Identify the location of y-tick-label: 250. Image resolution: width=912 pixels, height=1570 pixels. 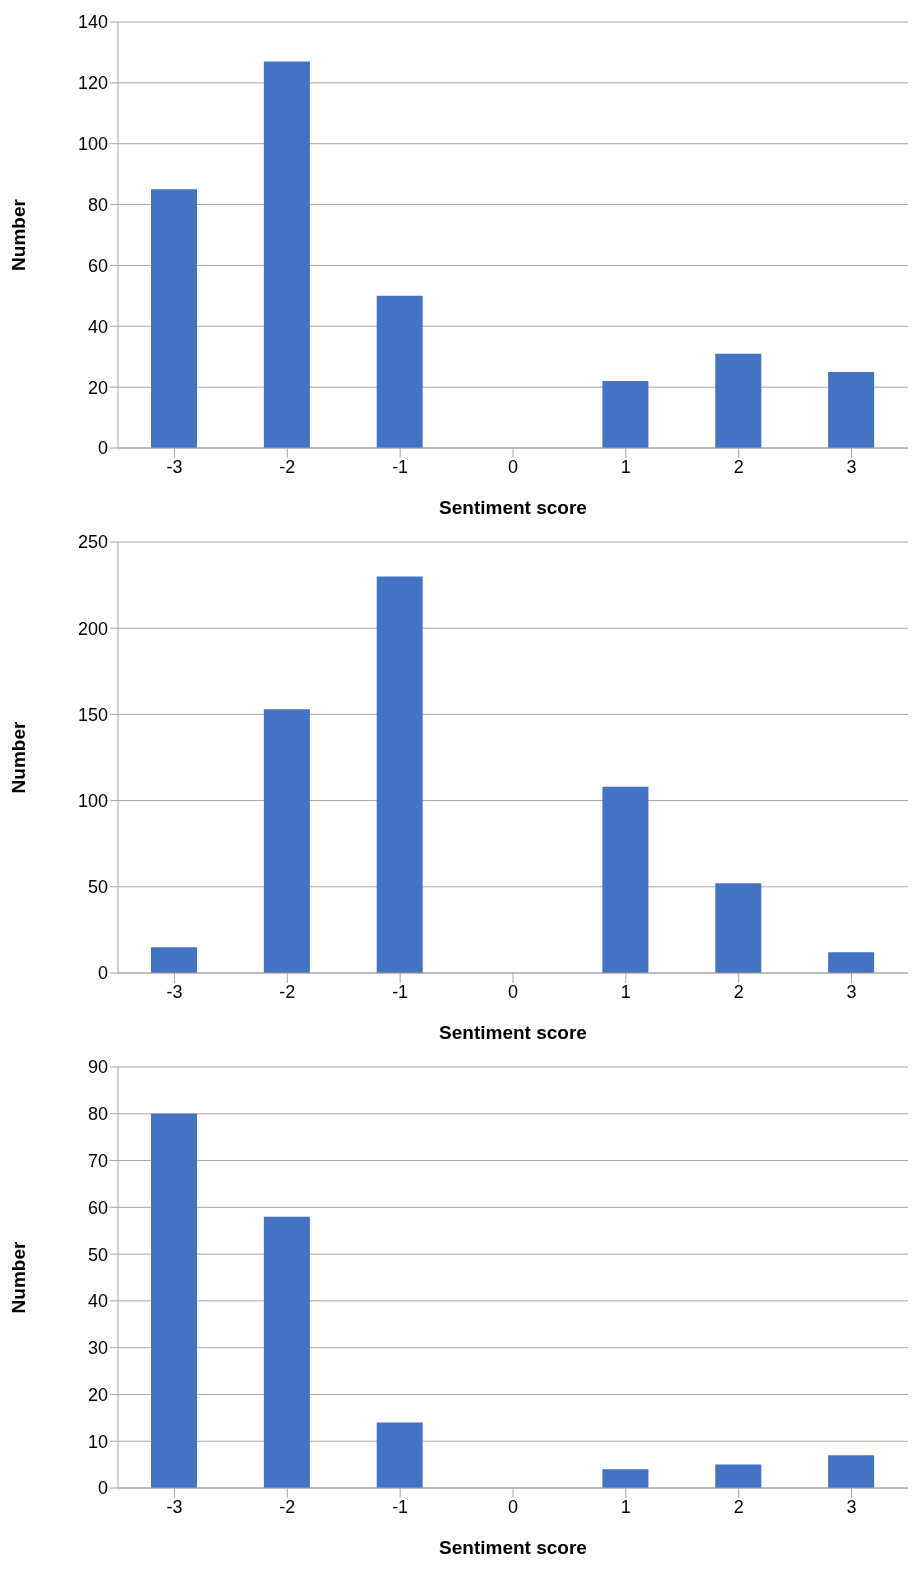
(92, 542).